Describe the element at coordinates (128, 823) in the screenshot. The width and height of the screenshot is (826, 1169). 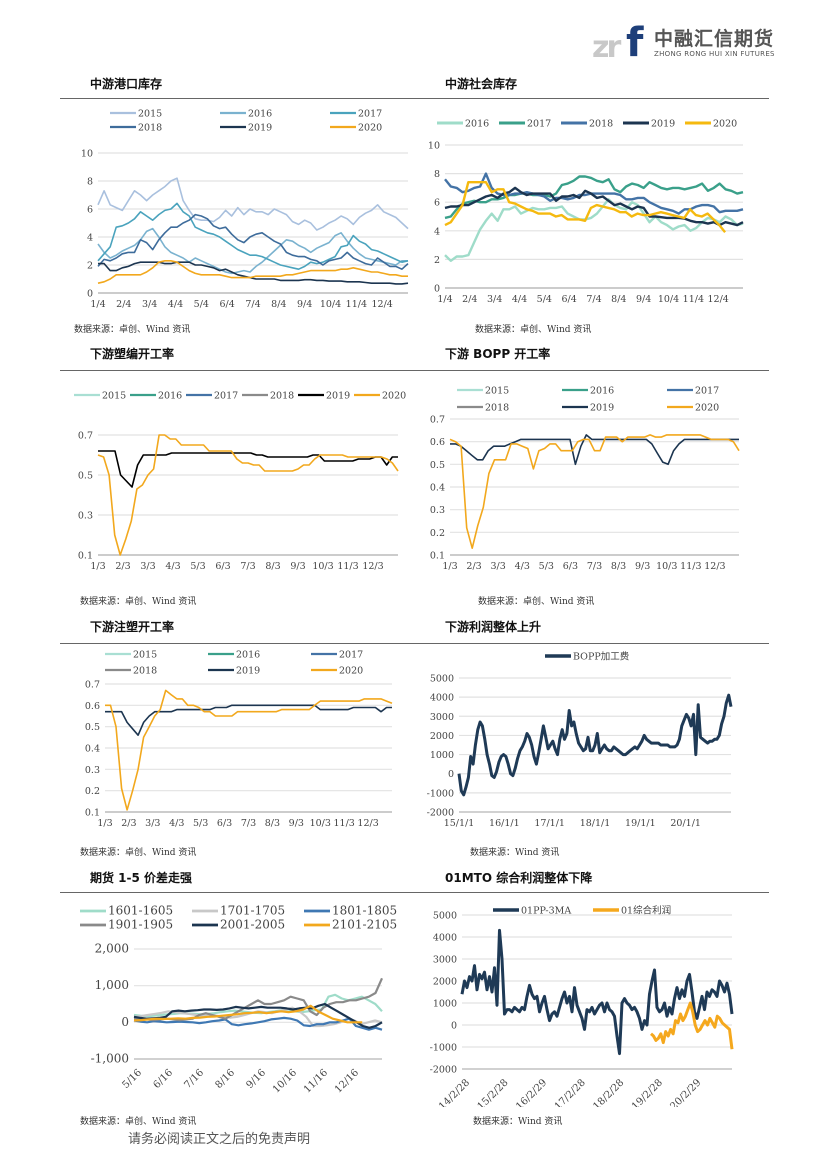
I see `x-tick-label: 2/3` at that location.